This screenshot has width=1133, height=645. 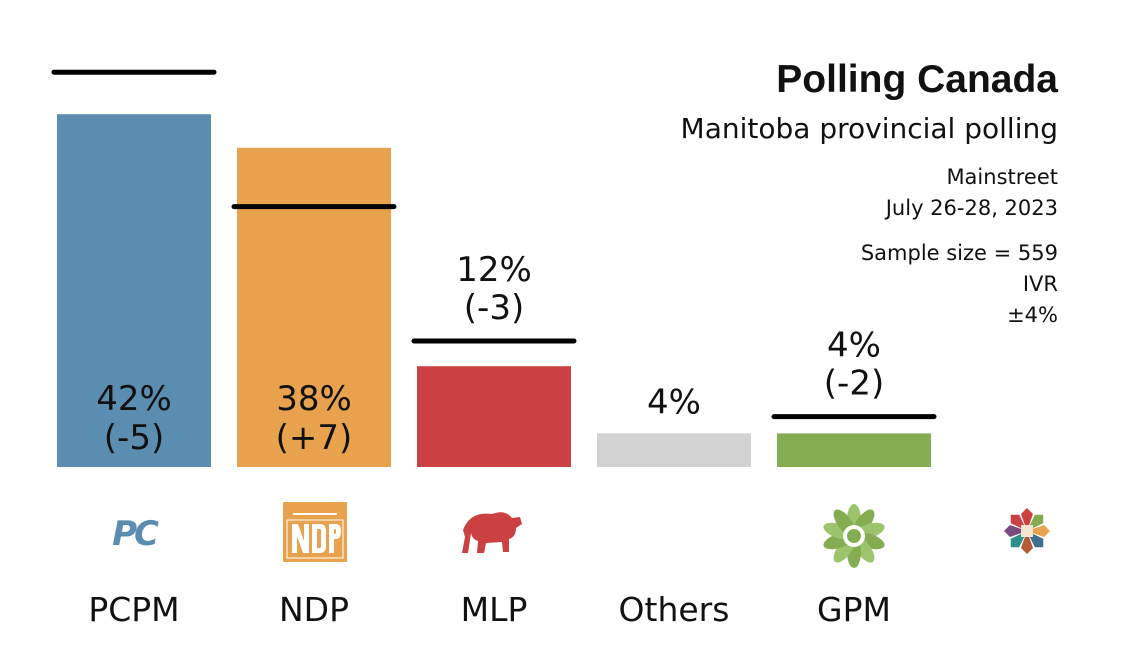 What do you see at coordinates (492, 532) in the screenshot?
I see `bison-logo-icon` at bounding box center [492, 532].